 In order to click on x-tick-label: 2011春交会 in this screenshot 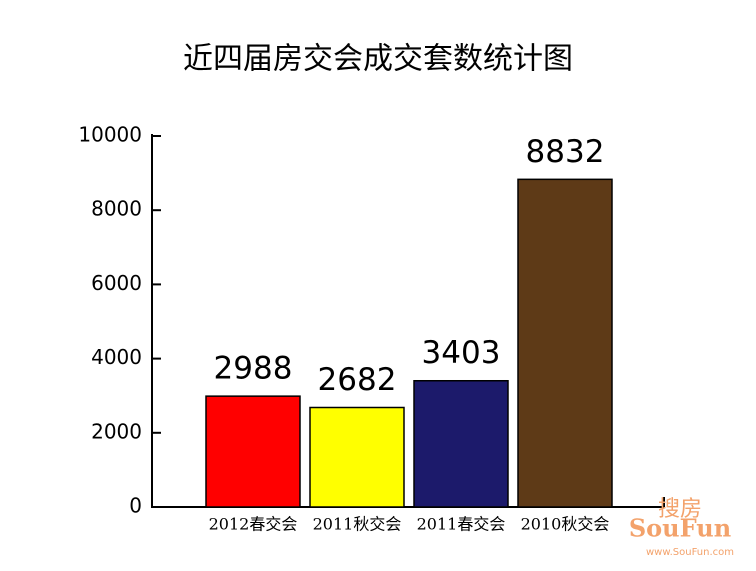, I will do `click(461, 524)`.